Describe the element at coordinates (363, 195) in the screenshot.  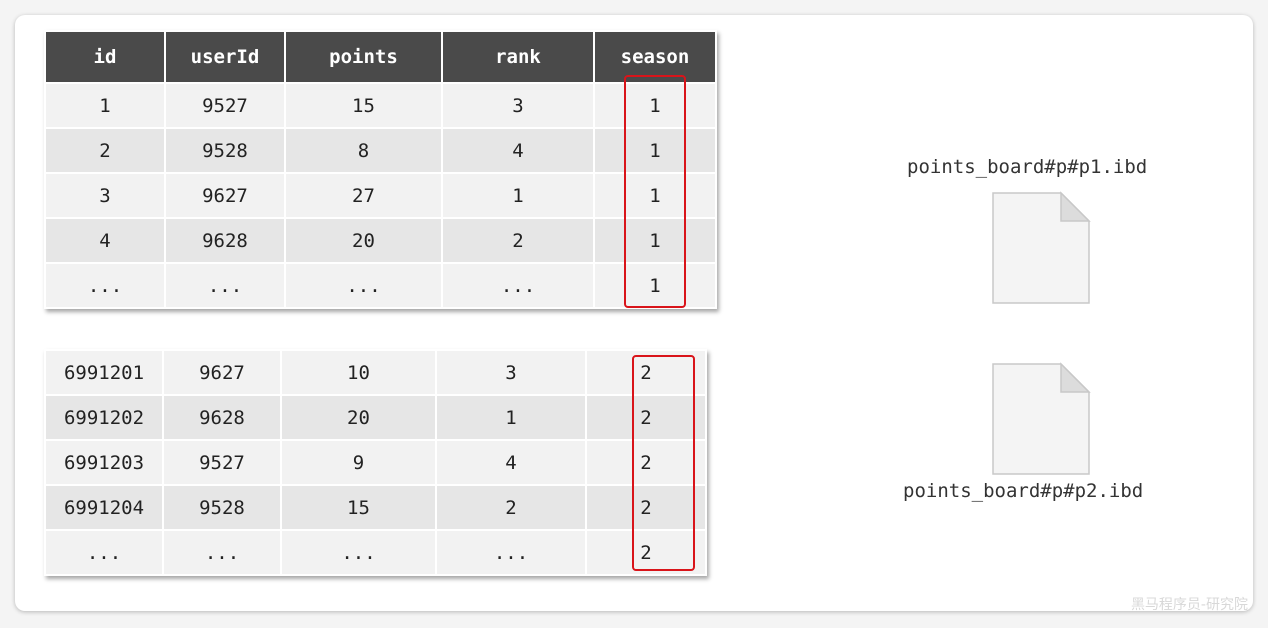
I see `table-cell: 27` at that location.